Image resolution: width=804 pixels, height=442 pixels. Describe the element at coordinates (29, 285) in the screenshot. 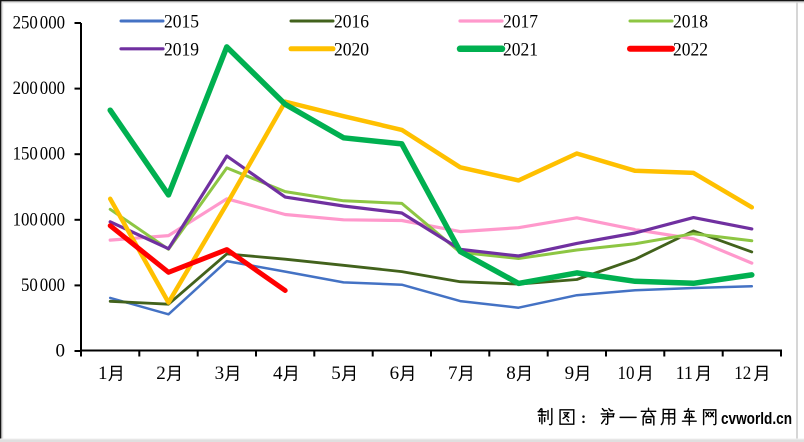

I see `svg-text: 50` at that location.